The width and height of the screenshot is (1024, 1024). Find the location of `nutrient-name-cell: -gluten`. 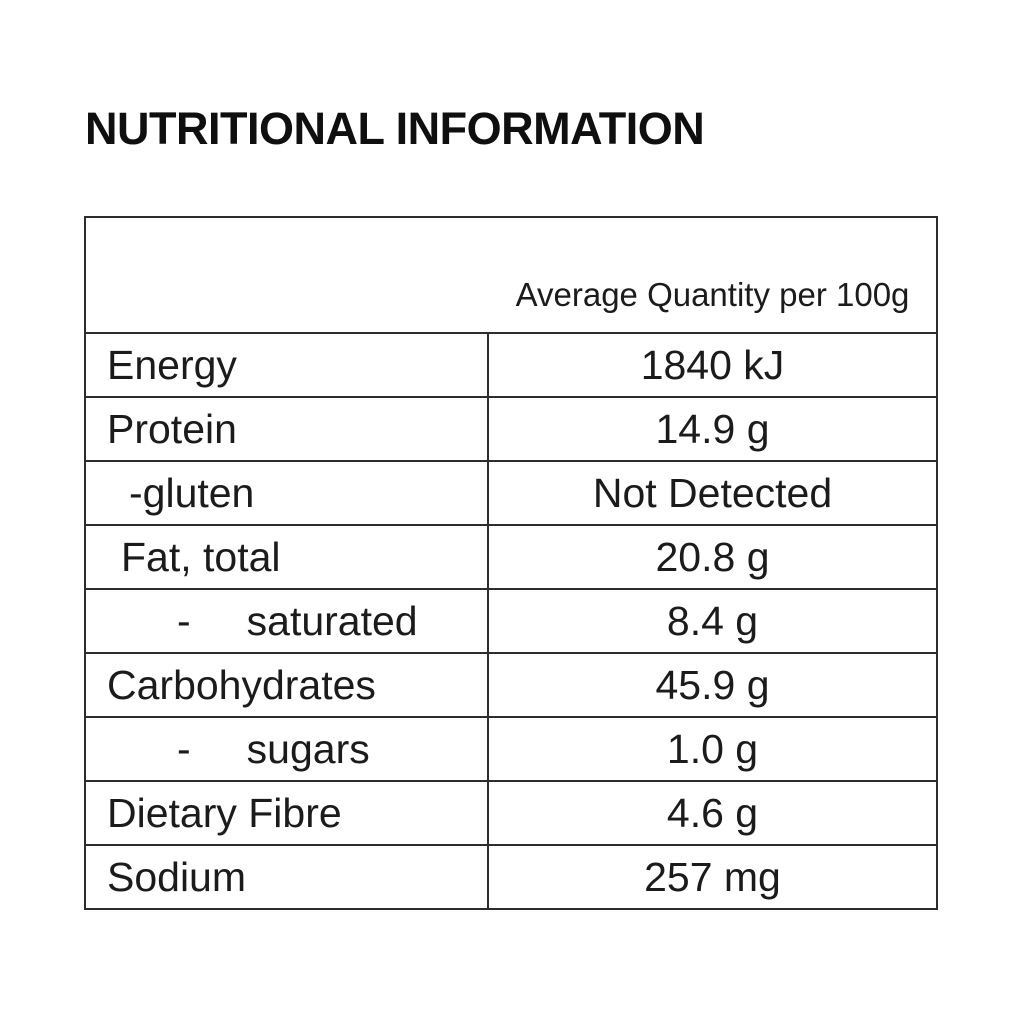

nutrient-name-cell: -gluten is located at coordinates (287, 493).